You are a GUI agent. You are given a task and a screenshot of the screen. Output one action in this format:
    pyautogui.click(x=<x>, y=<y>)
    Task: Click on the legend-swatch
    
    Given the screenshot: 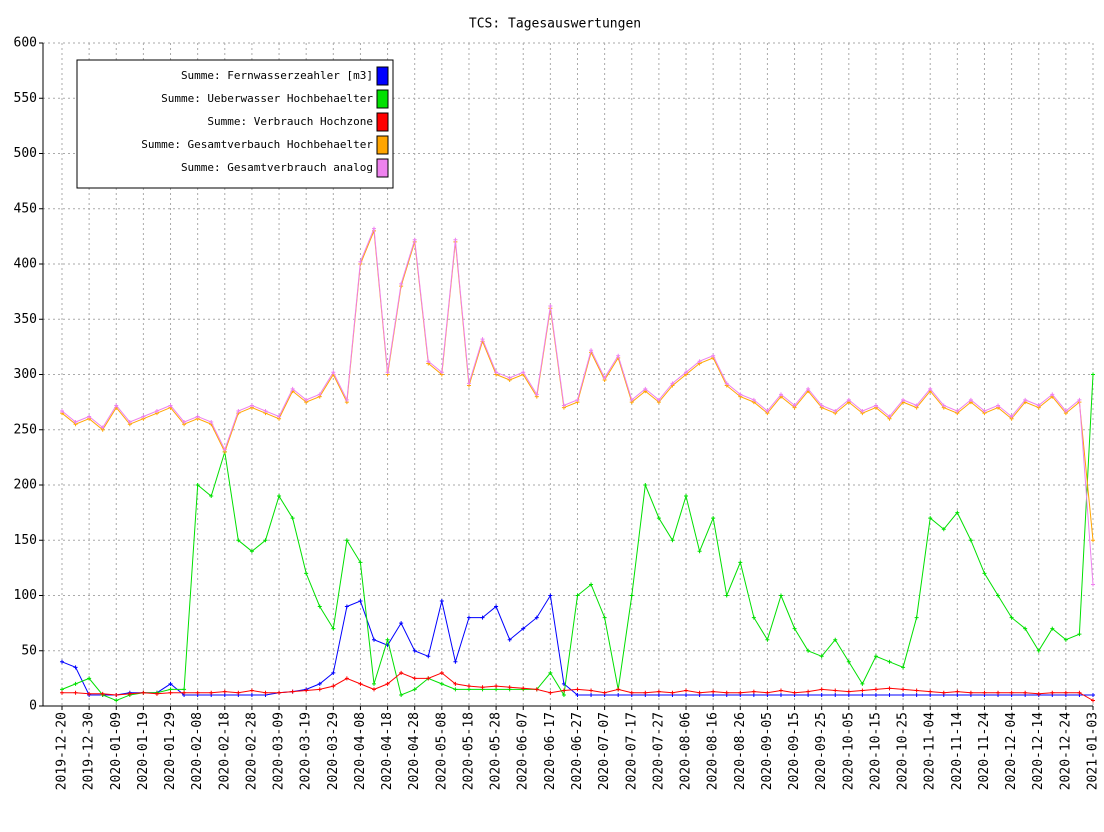 What is the action you would take?
    pyautogui.click(x=382, y=145)
    